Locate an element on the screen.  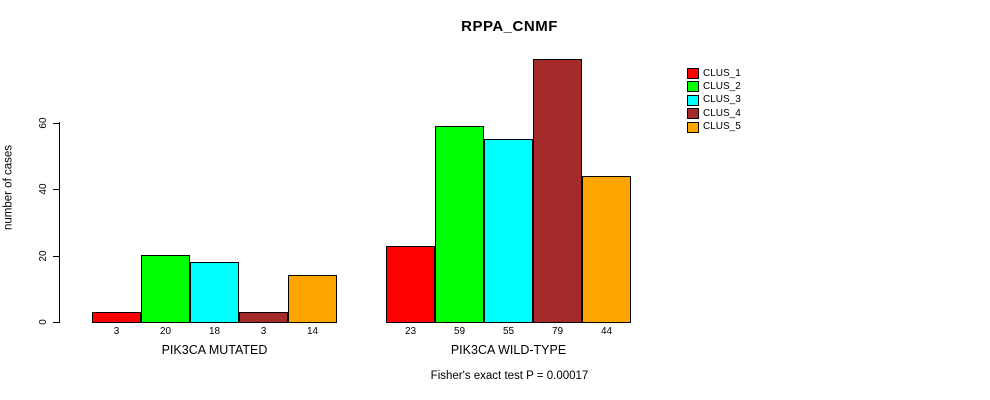
bar-clus-3-pik3ca-wild-type is located at coordinates (508, 231).